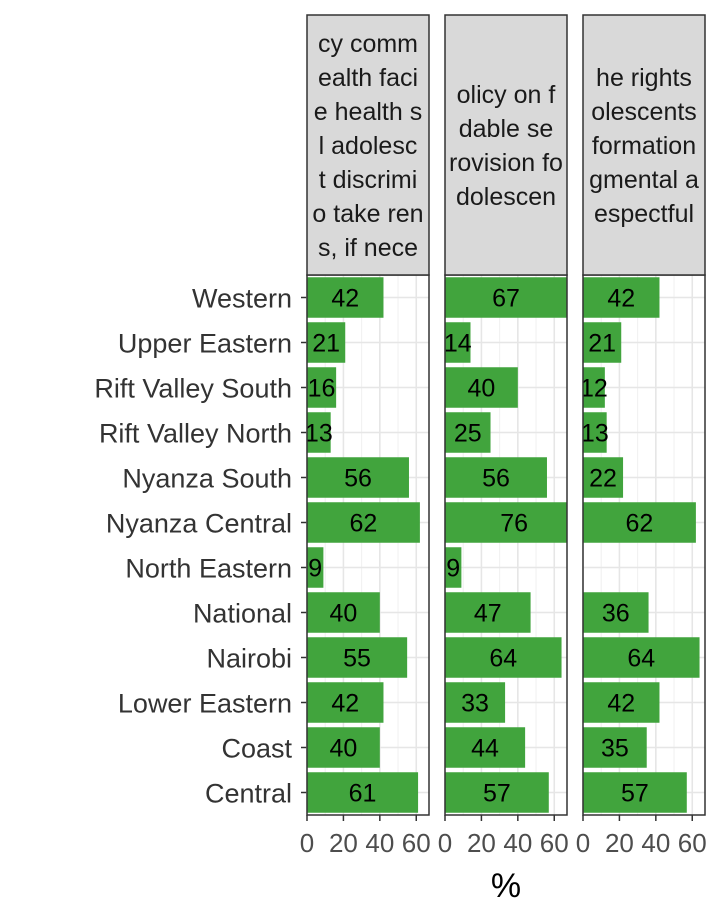  Describe the element at coordinates (205, 344) in the screenshot. I see `category-label: Upper Eastern` at that location.